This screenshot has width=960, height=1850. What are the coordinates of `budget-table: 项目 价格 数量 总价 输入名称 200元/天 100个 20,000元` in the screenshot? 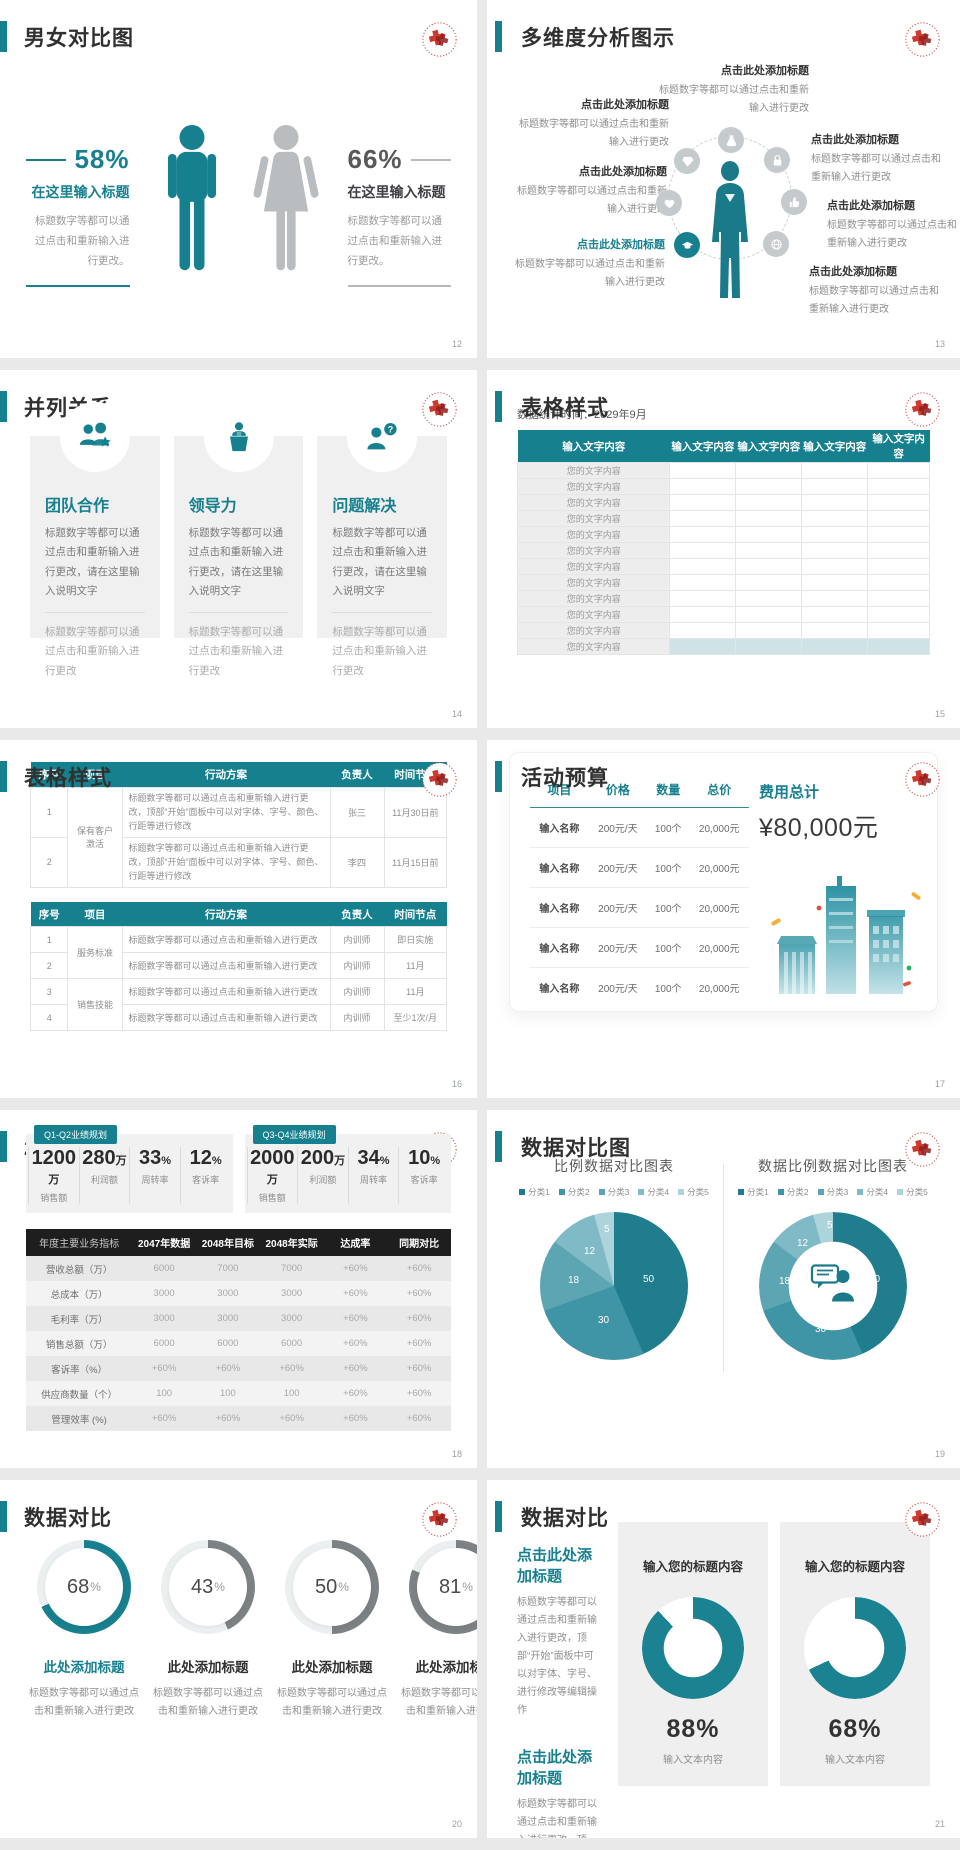 It's located at (639, 891).